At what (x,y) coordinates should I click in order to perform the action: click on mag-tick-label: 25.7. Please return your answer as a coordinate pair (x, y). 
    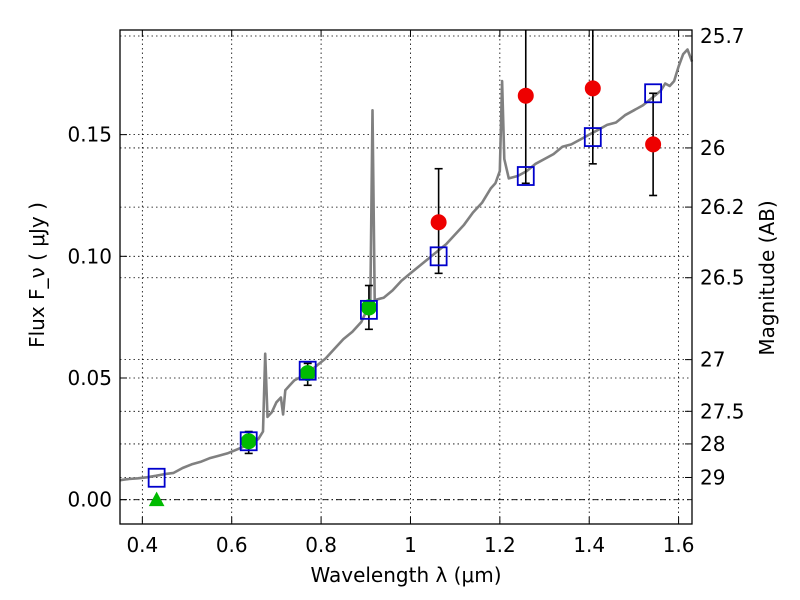
    Looking at the image, I should click on (722, 36).